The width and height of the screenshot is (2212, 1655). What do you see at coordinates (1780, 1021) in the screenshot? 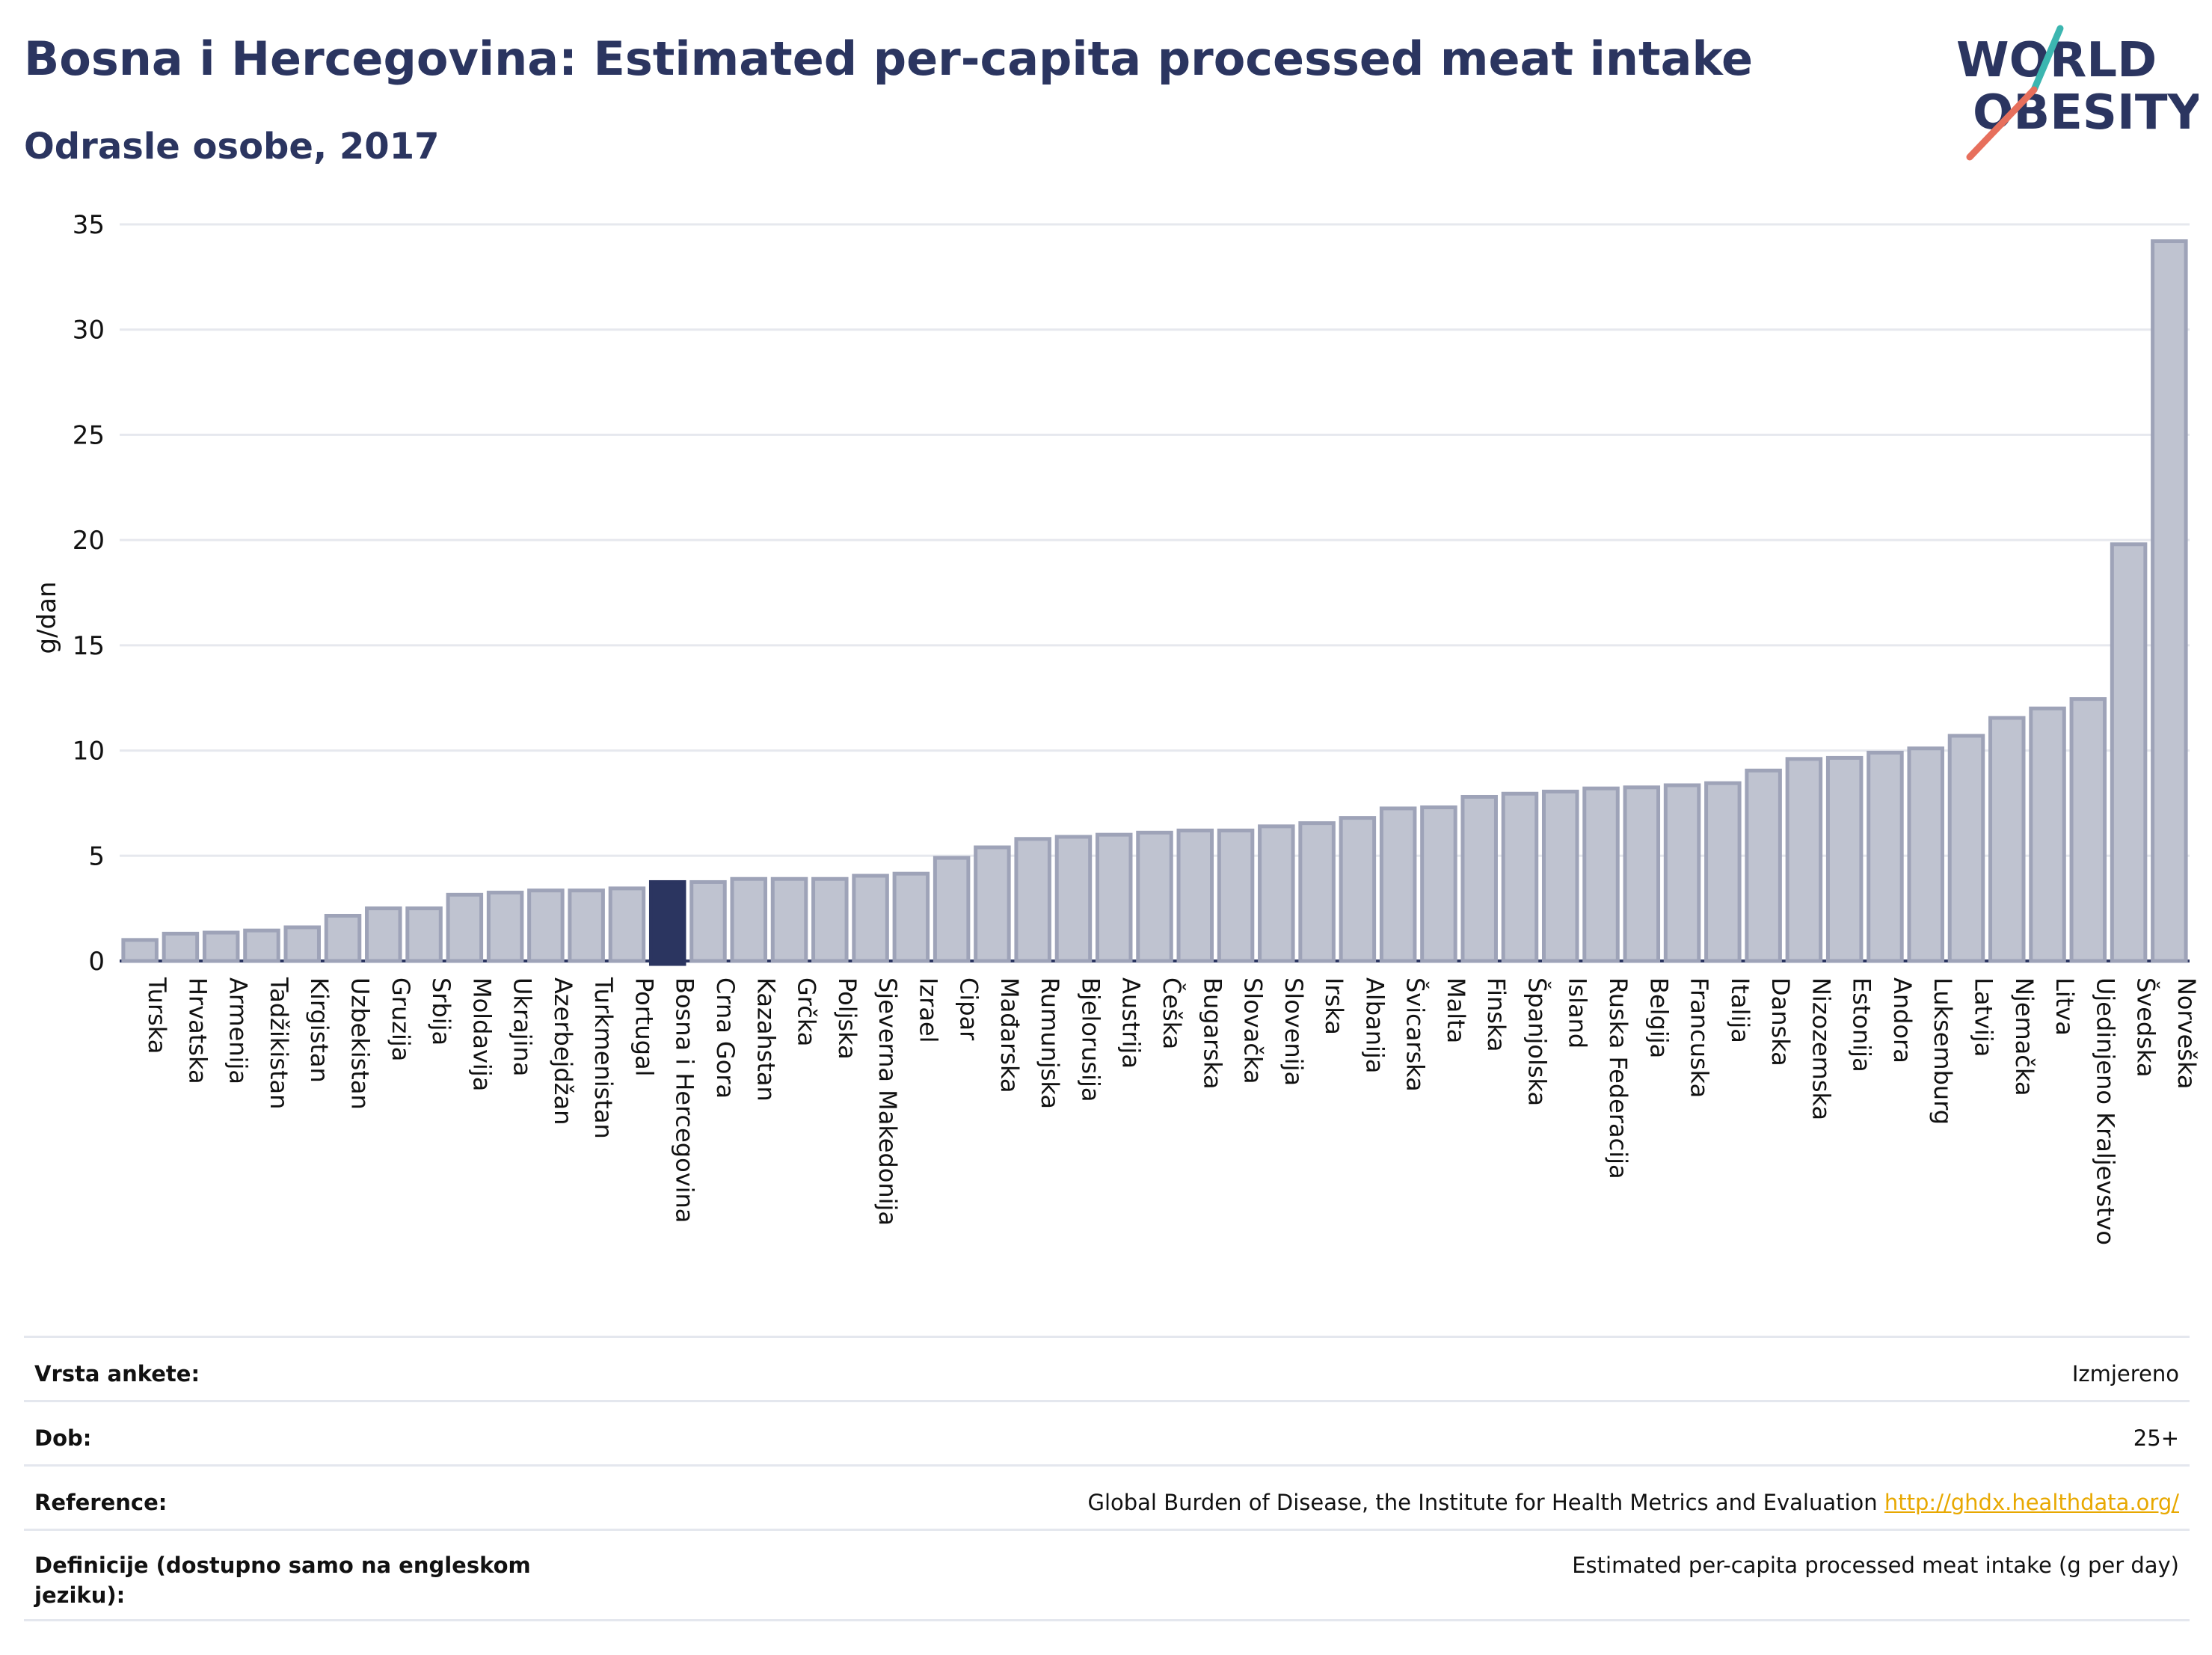
I see `x-tick-label: Danska` at bounding box center [1780, 1021].